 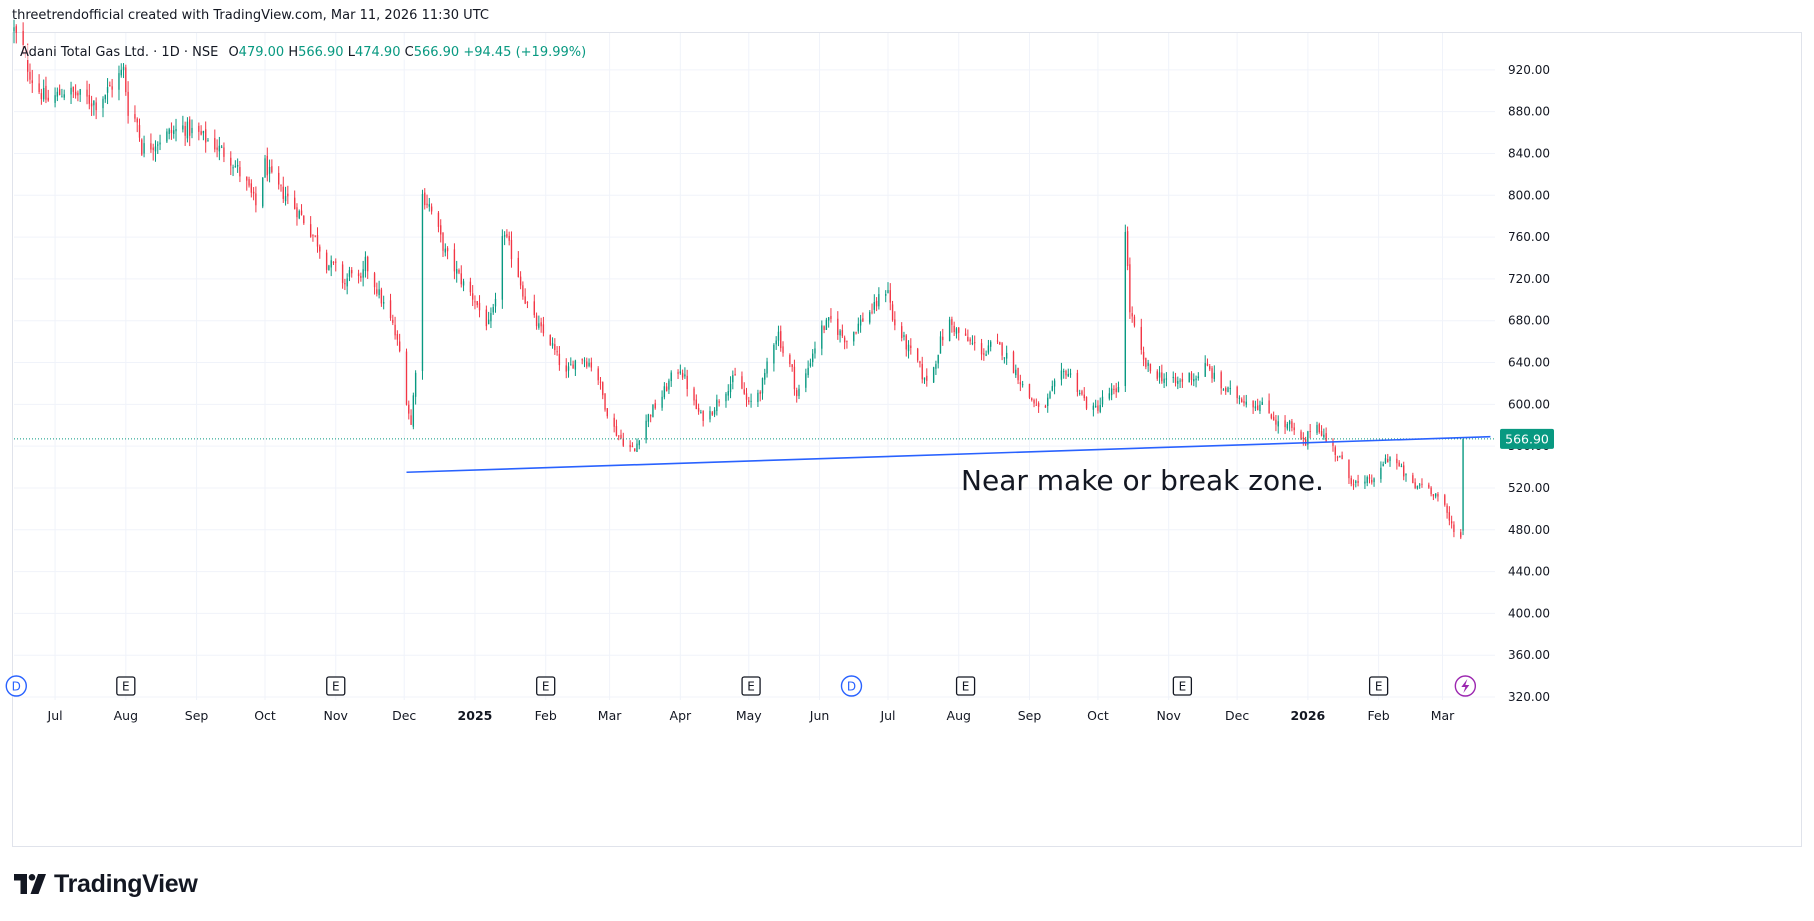 What do you see at coordinates (475, 715) in the screenshot?
I see `x-tick-label: 2025` at bounding box center [475, 715].